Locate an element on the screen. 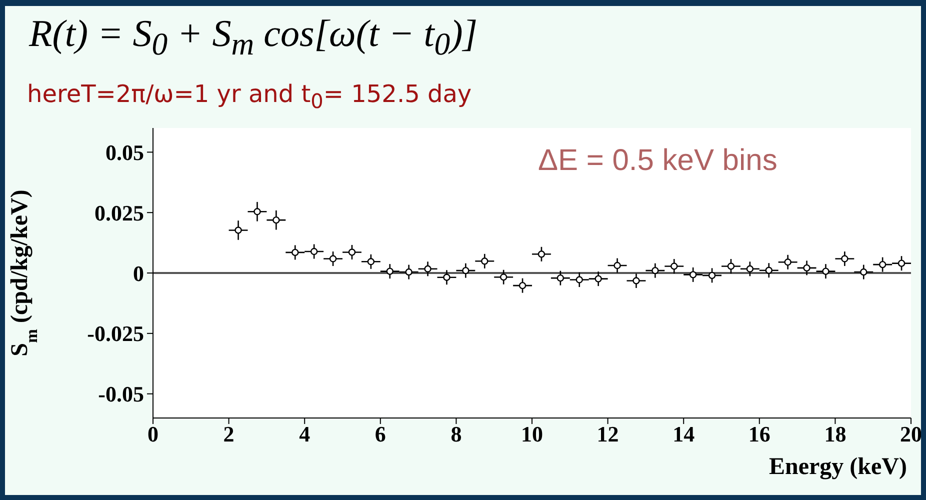 The height and width of the screenshot is (500, 926). y-tick-label: -0.025 is located at coordinates (115, 333).